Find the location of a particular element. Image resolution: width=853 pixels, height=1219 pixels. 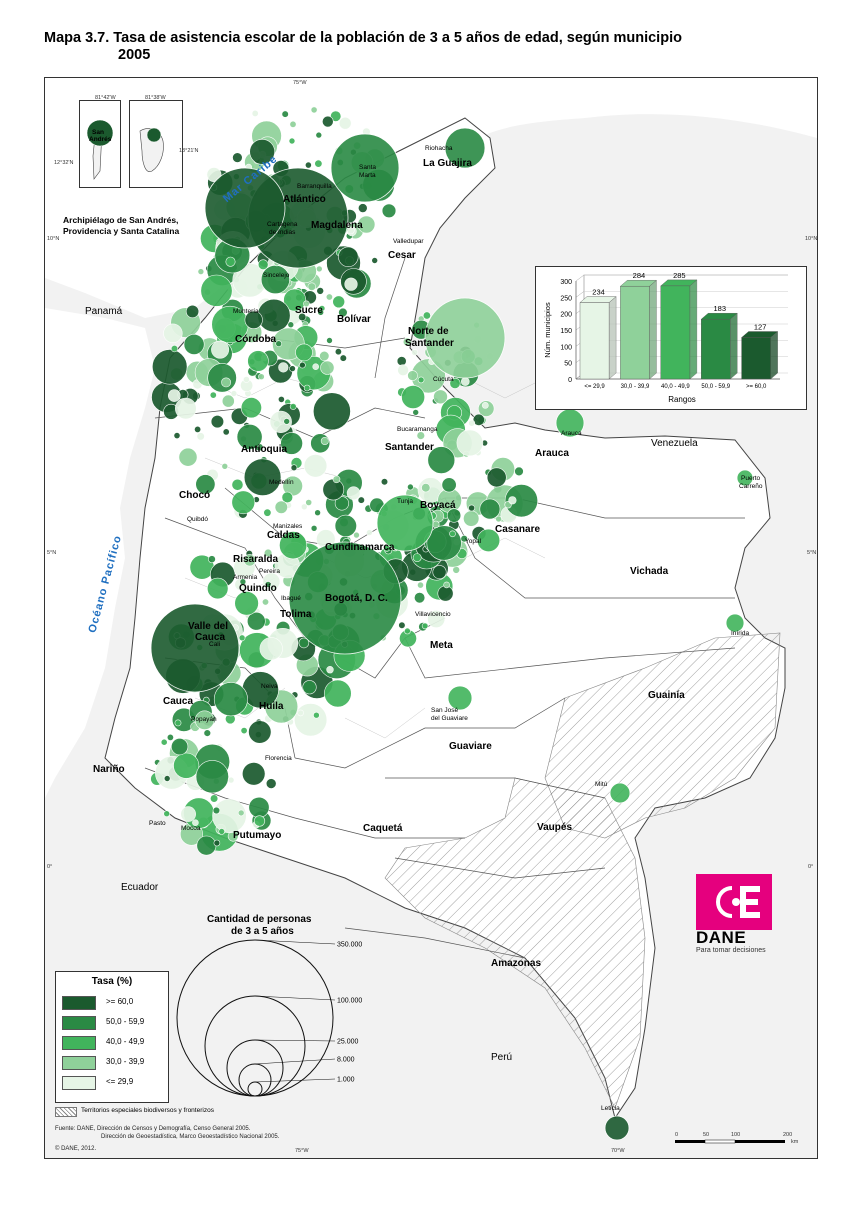

coord-right-10n: 10°N is located at coordinates (811, 239).